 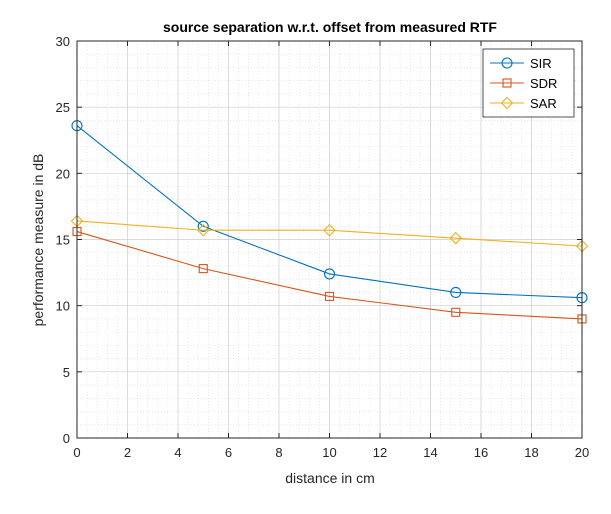 What do you see at coordinates (127, 452) in the screenshot?
I see `x-tick-label: 2` at bounding box center [127, 452].